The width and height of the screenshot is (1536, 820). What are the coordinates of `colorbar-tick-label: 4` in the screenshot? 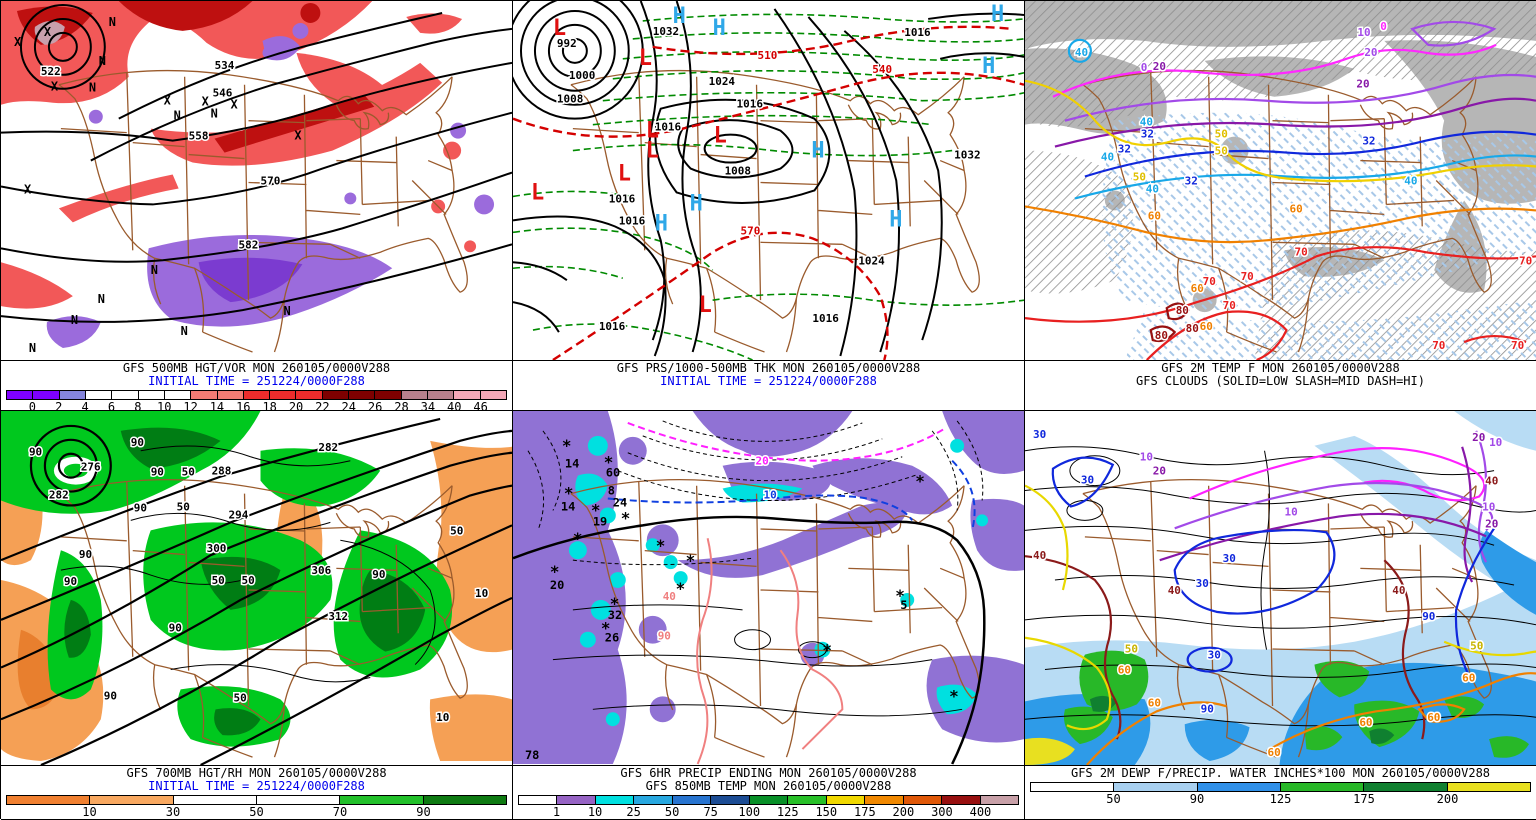 It's located at (85, 405).